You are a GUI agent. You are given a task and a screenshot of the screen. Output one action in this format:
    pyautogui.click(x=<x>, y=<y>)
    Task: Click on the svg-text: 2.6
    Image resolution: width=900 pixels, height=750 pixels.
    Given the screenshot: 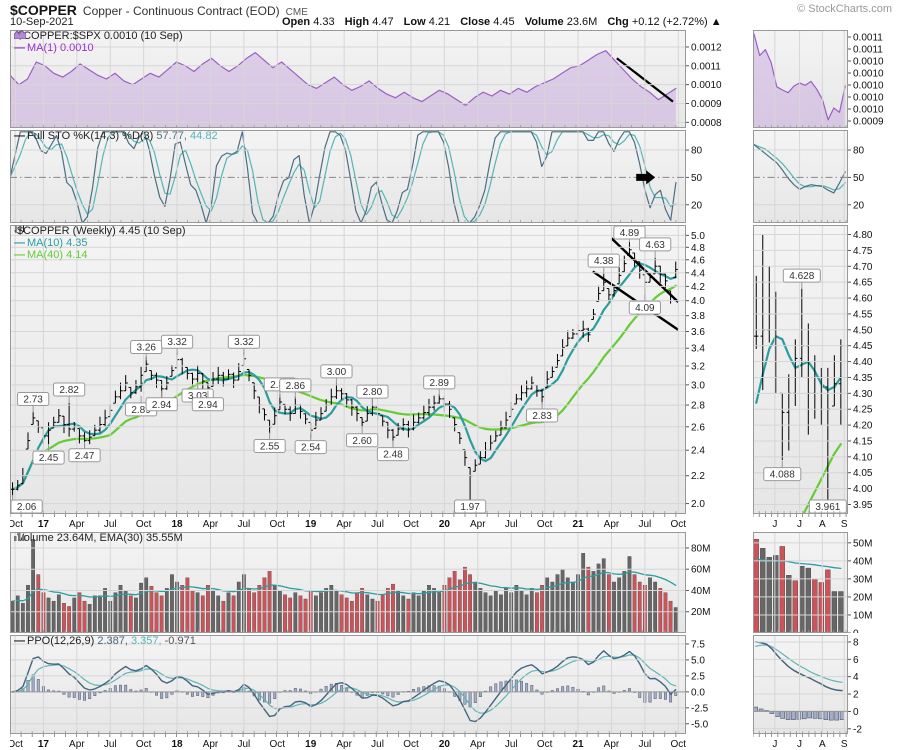 What is the action you would take?
    pyautogui.click(x=698, y=427)
    